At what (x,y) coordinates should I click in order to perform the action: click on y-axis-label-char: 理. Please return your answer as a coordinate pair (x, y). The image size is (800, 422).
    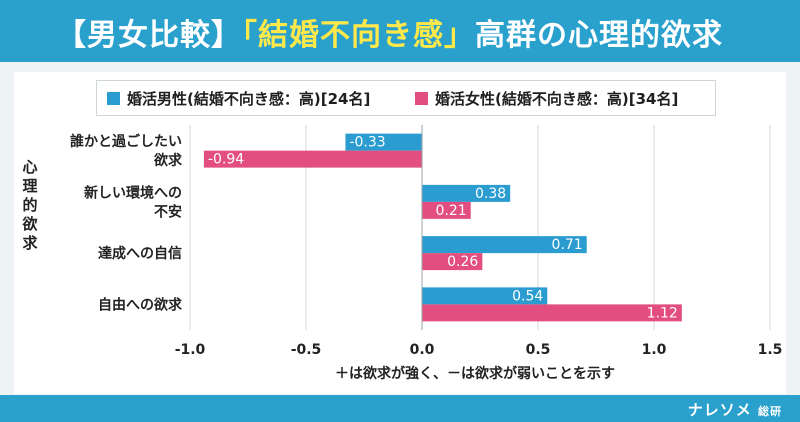
    Looking at the image, I should click on (29, 186).